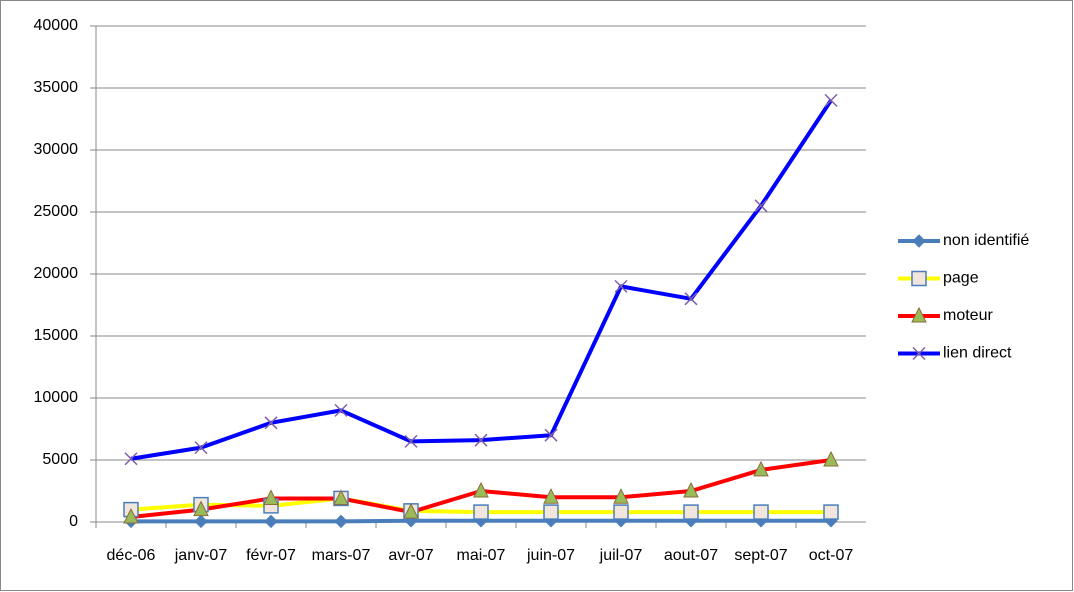  I want to click on x-tick-label: juin-07, so click(550, 555).